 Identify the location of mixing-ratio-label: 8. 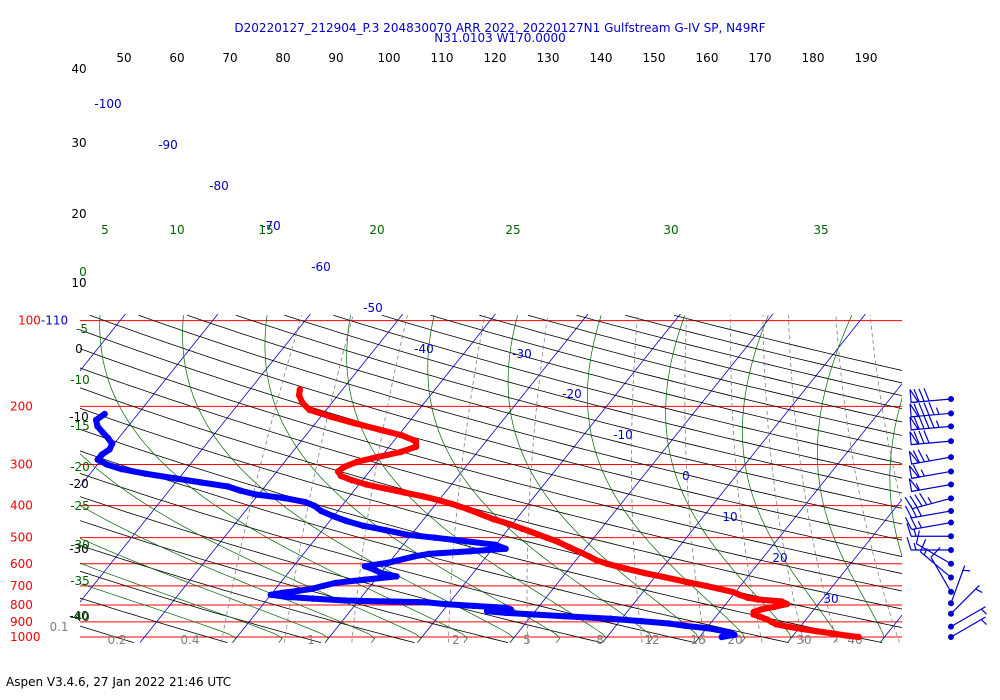
(600, 640).